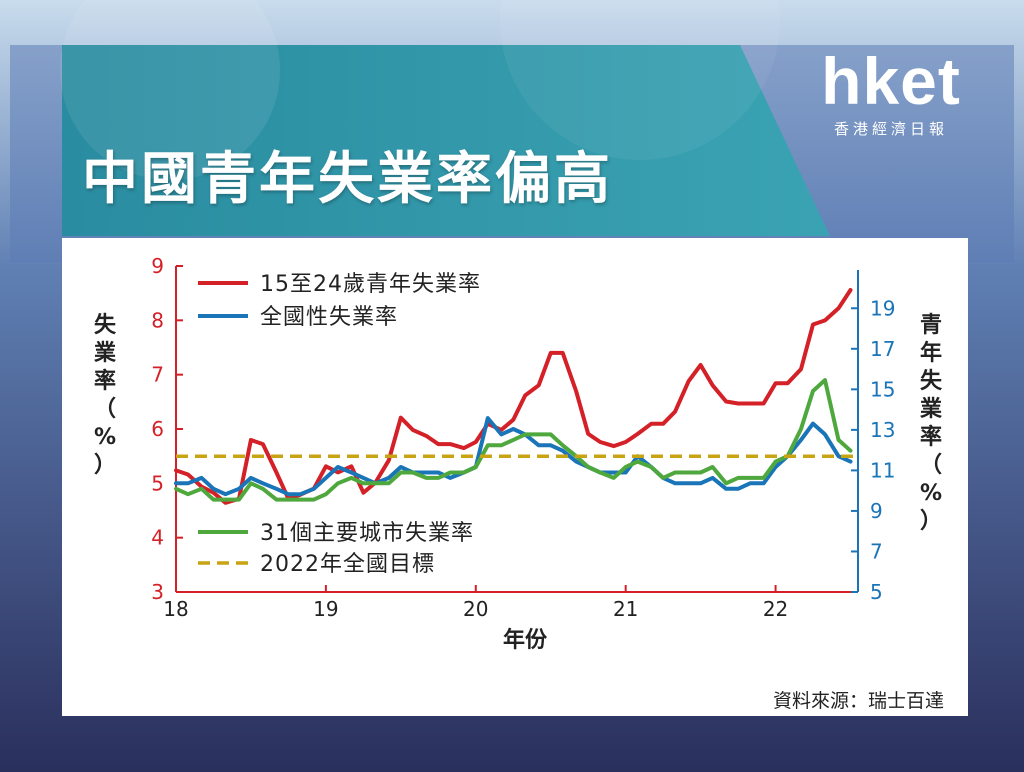 The image size is (1024, 772). I want to click on y-tick-label-left: 8, so click(157, 320).